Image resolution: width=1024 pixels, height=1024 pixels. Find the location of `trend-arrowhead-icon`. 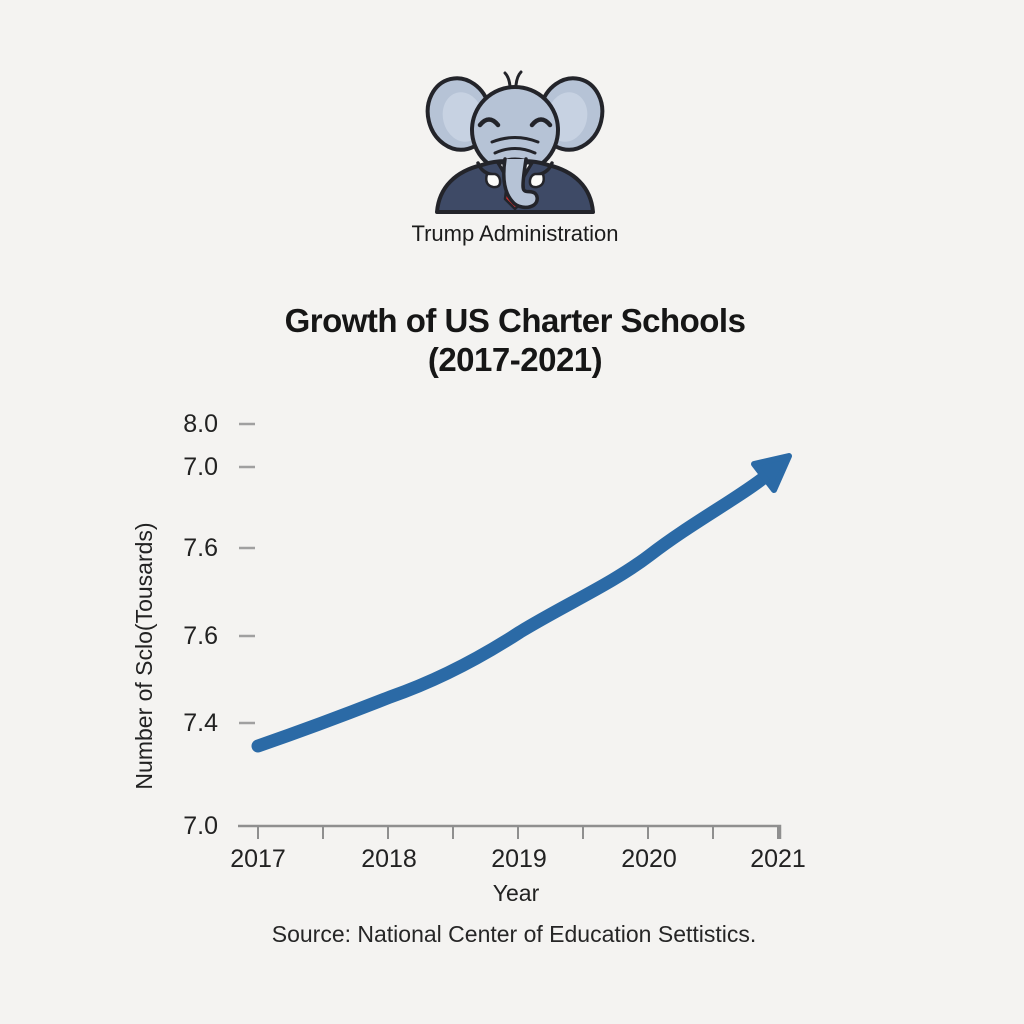

trend-arrowhead-icon is located at coordinates (771, 473).